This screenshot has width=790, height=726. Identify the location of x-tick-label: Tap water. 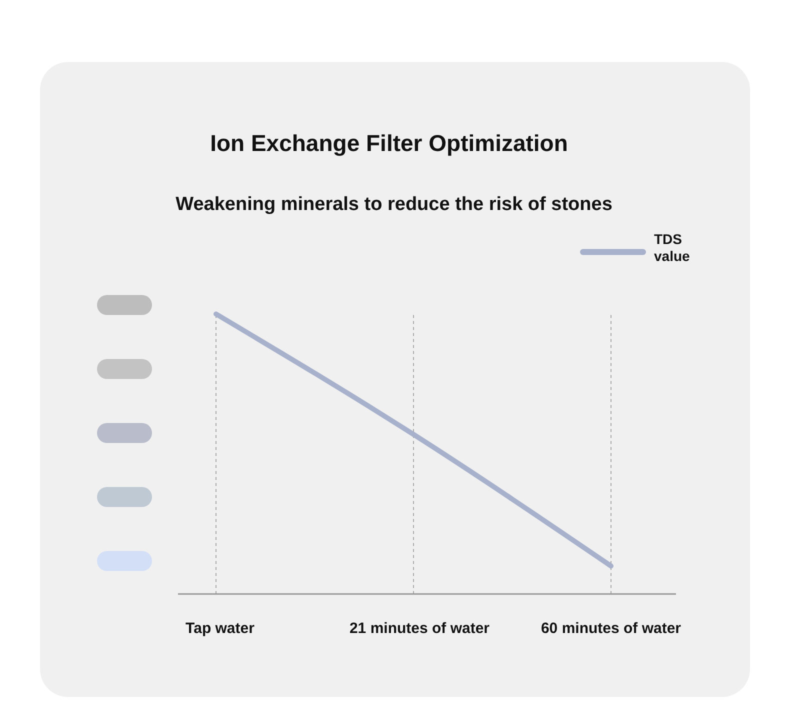
(220, 628).